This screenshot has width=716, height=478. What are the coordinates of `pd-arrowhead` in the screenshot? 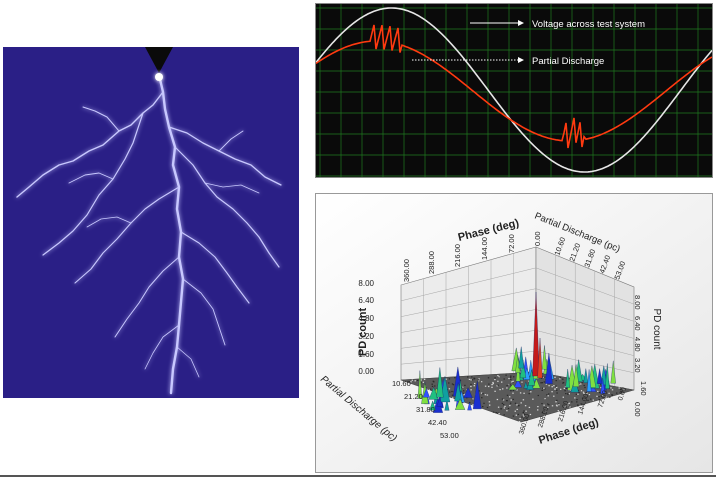 It's located at (521, 60).